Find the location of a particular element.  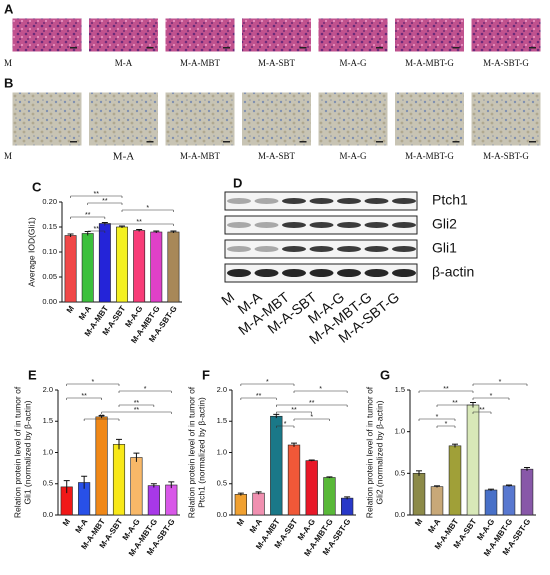

image-label: M-A-MBT is located at coordinates (200, 63).